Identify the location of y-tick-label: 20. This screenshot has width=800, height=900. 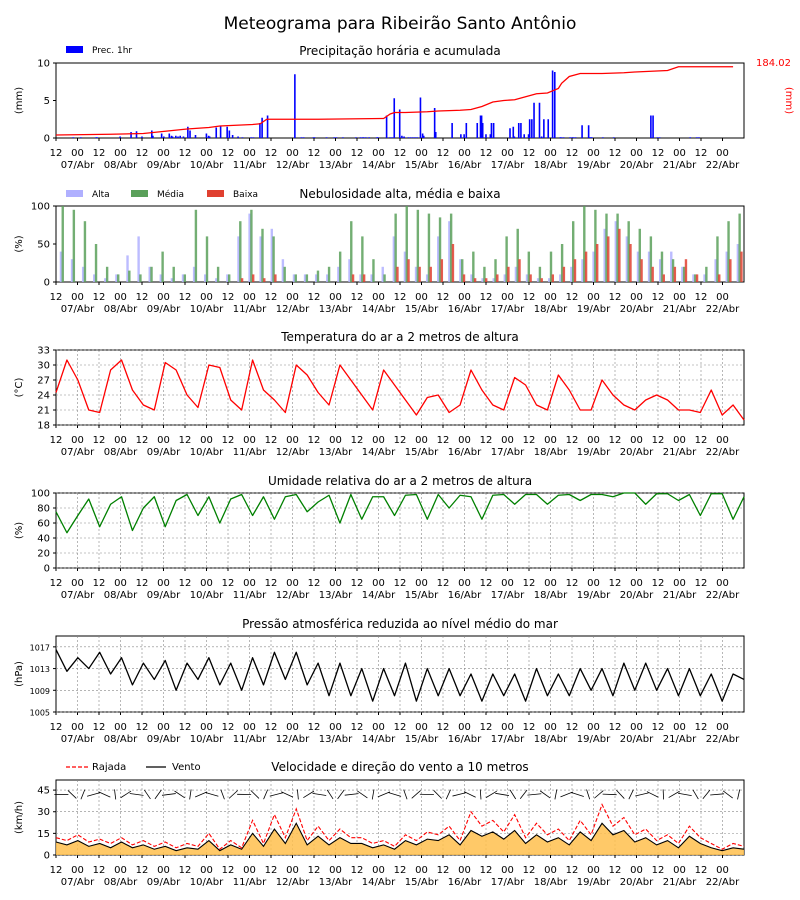
(43, 554).